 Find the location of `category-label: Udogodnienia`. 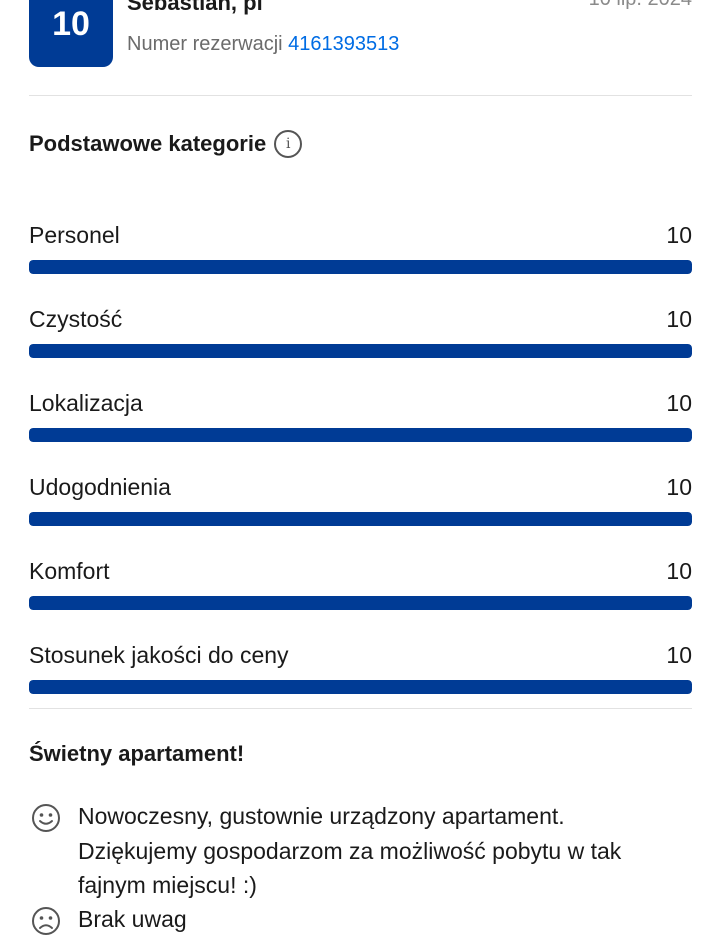

category-label: Udogodnienia is located at coordinates (100, 487).